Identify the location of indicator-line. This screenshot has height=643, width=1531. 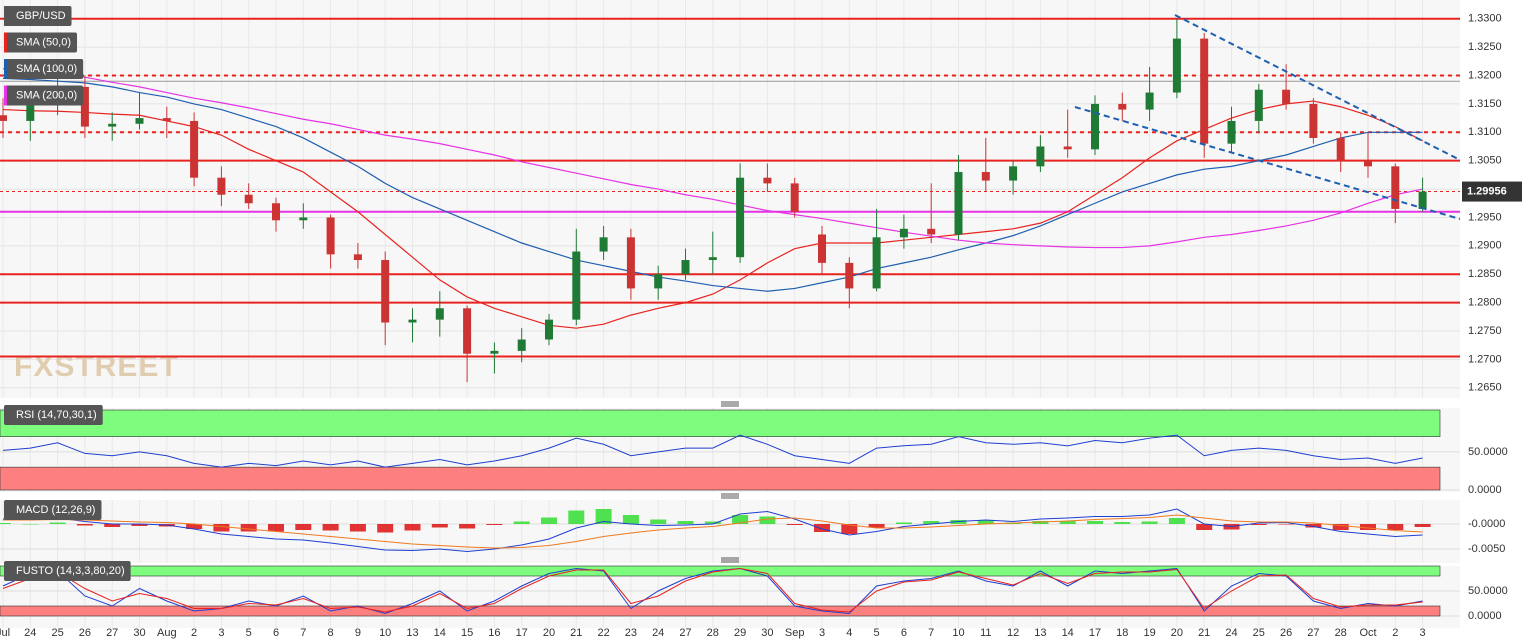
(712, 590).